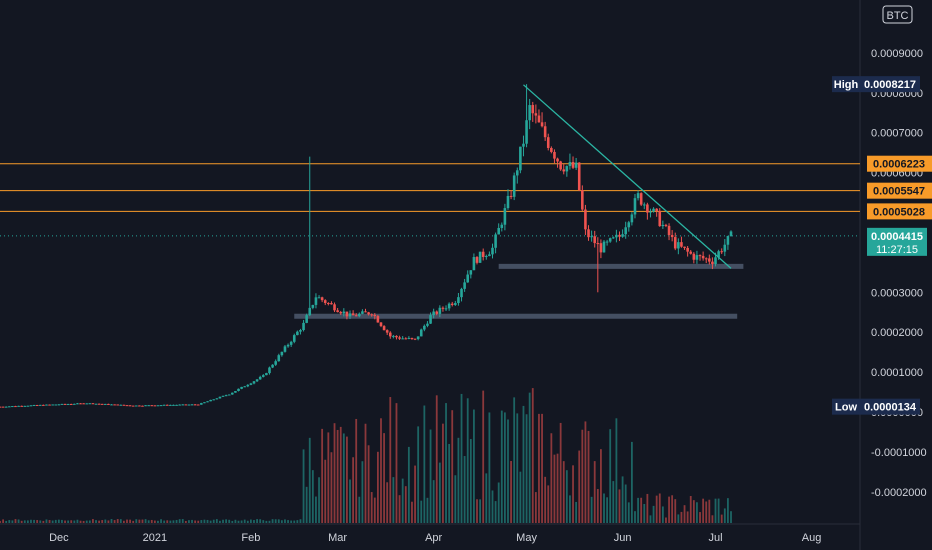 The width and height of the screenshot is (932, 550). Describe the element at coordinates (526, 538) in the screenshot. I see `time-tick-label: May` at that location.